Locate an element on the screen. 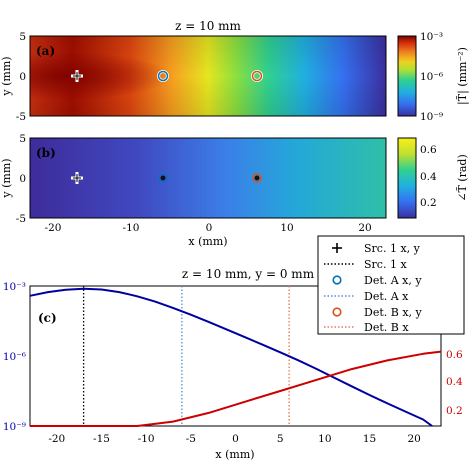 This screenshot has height=474, width=474. panel-c-xtick: 5 is located at coordinates (280, 439).